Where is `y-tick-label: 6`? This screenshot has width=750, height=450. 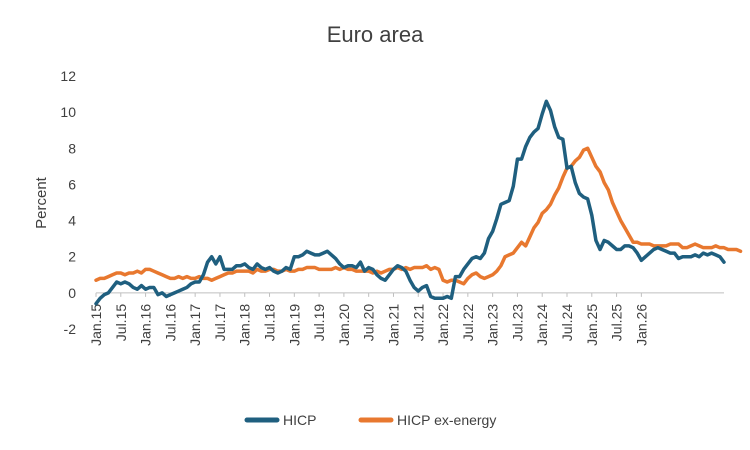 y-tick-label: 6 is located at coordinates (72, 184).